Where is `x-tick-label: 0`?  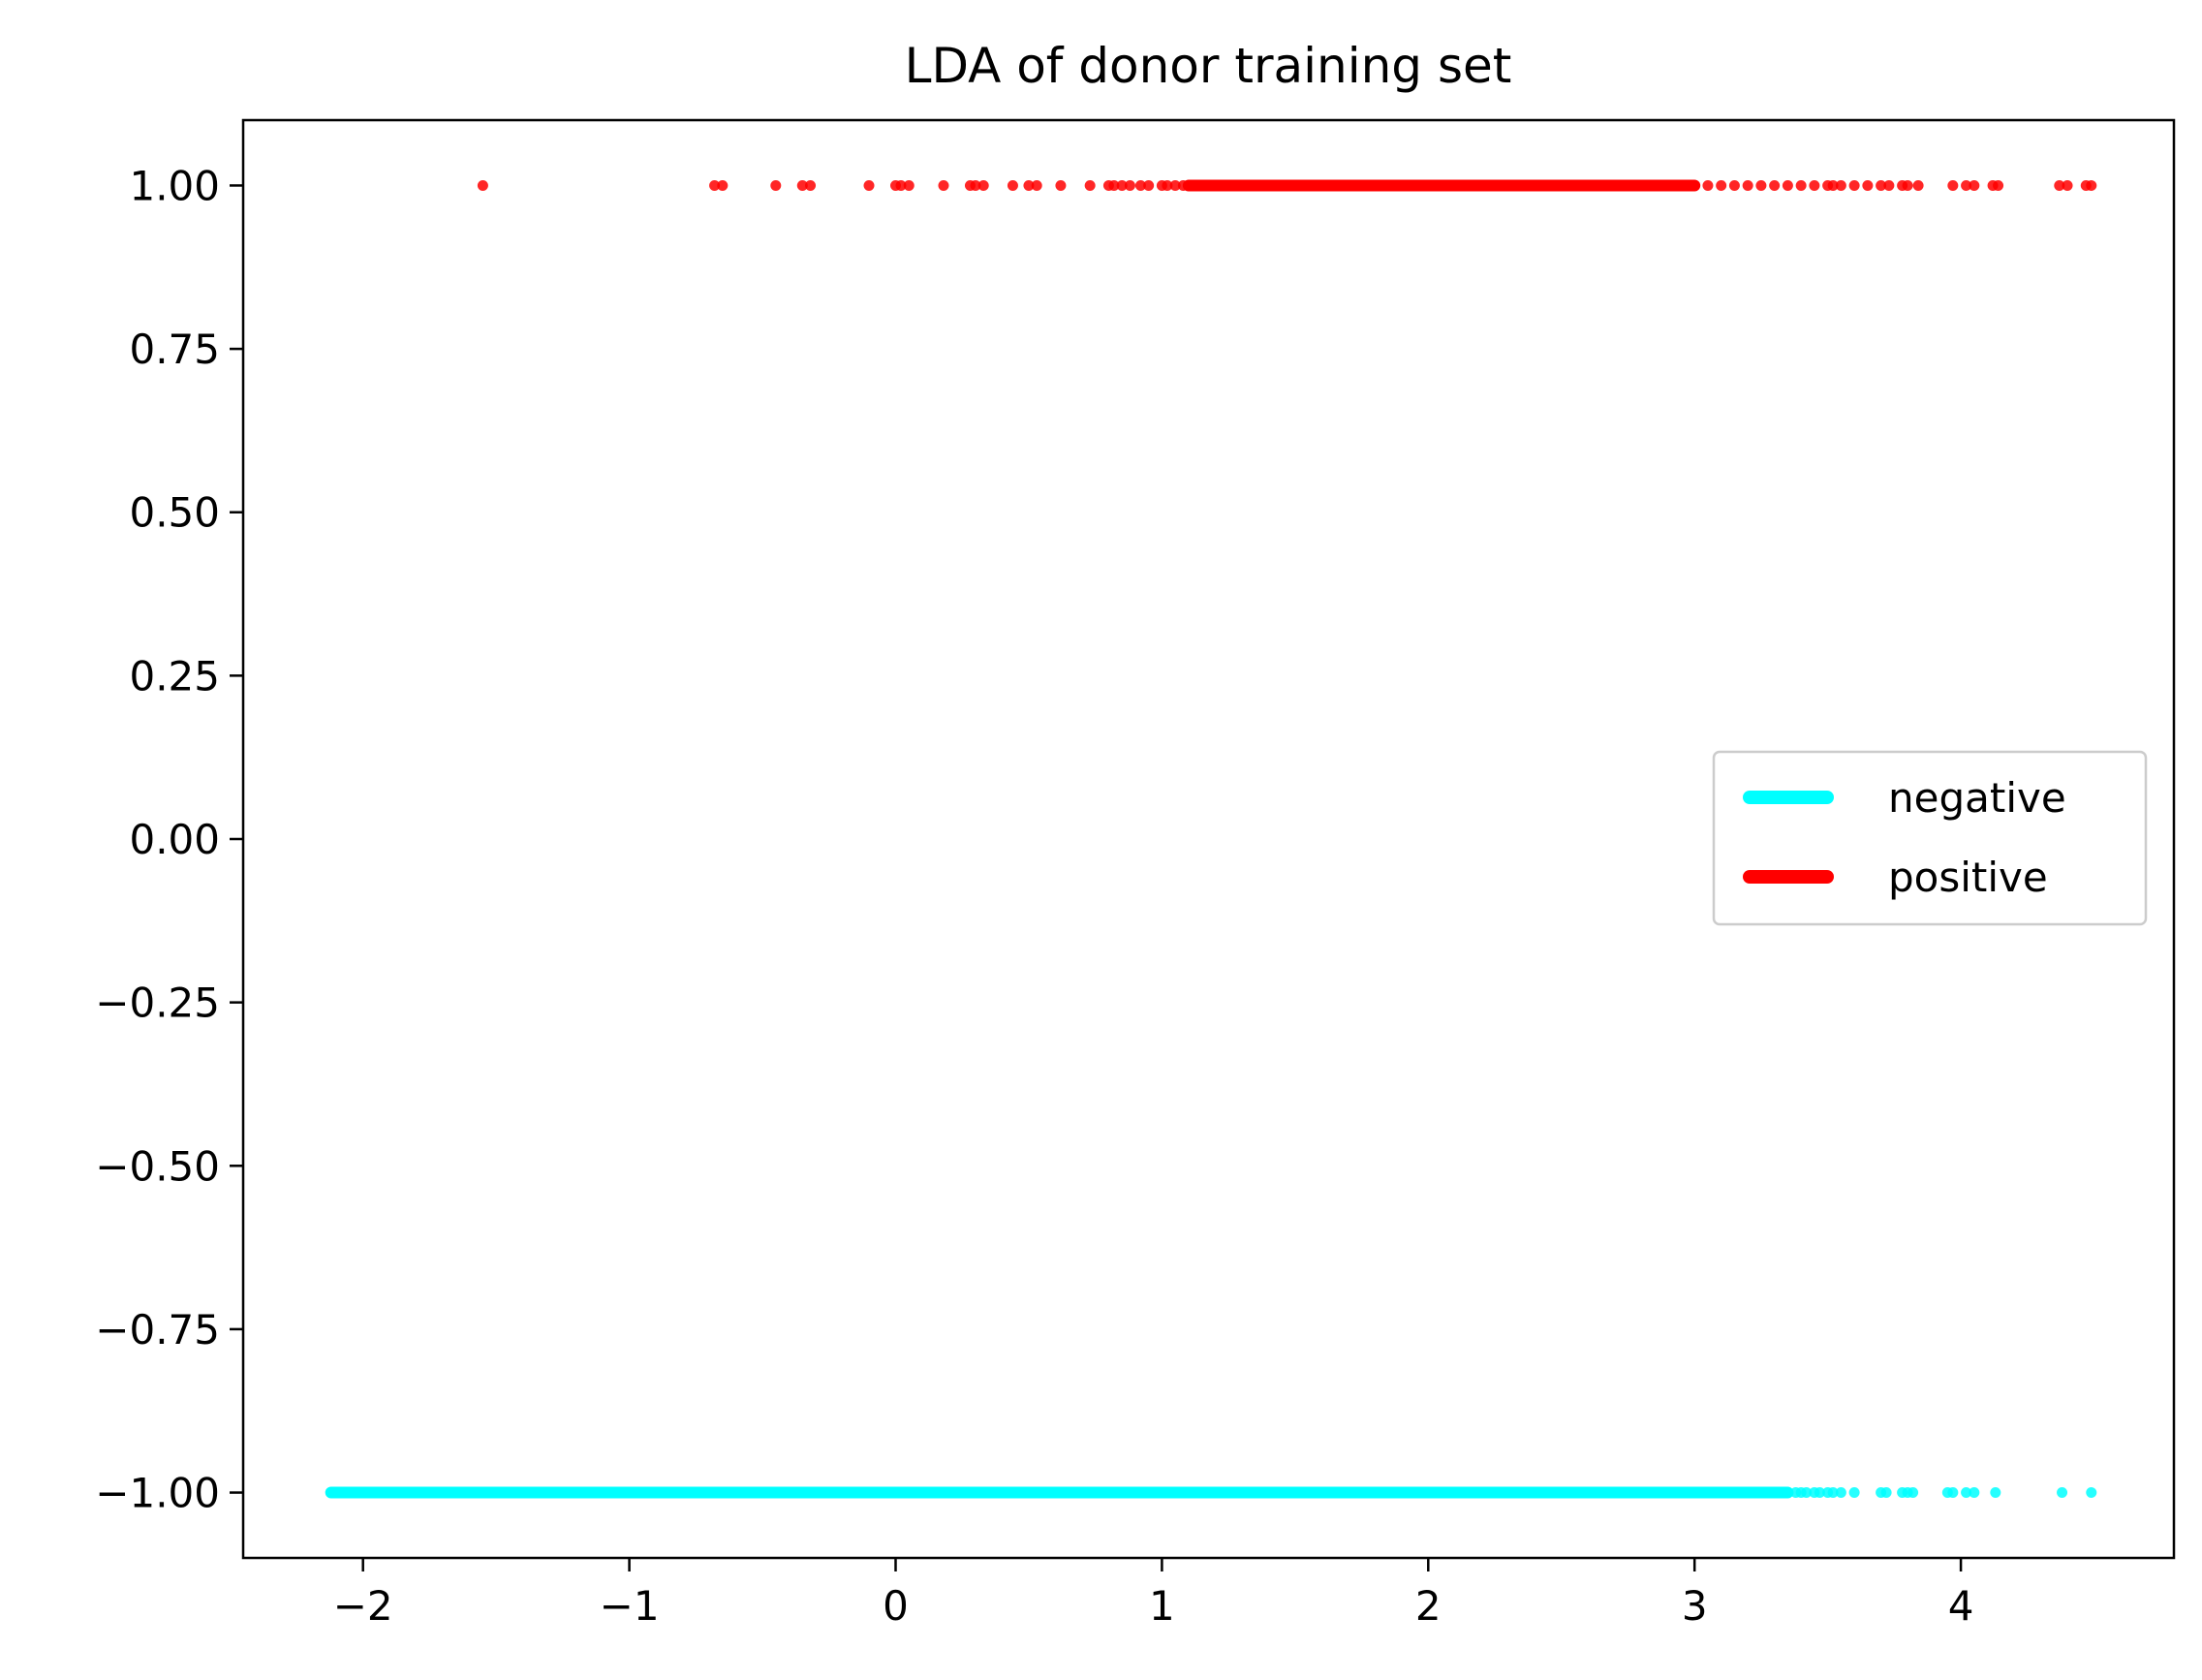
x-tick-label: 0 is located at coordinates (896, 1606).